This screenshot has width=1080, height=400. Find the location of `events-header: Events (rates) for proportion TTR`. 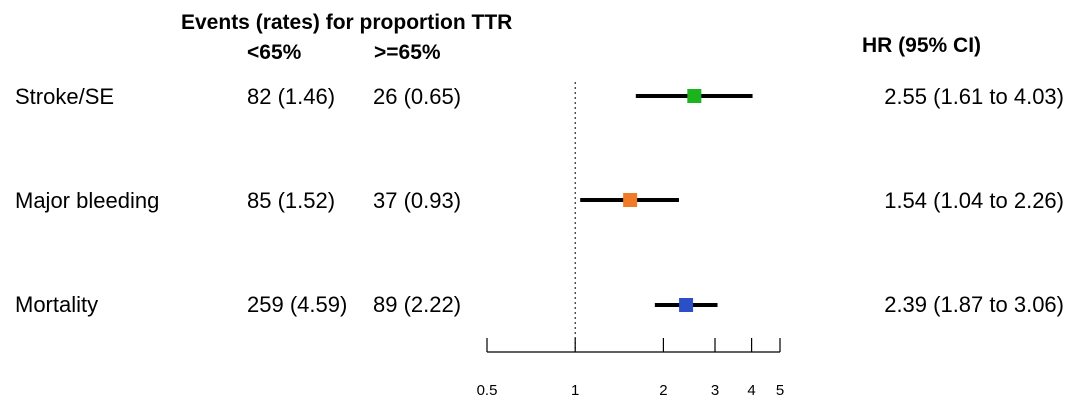

events-header: Events (rates) for proportion TTR is located at coordinates (347, 22).